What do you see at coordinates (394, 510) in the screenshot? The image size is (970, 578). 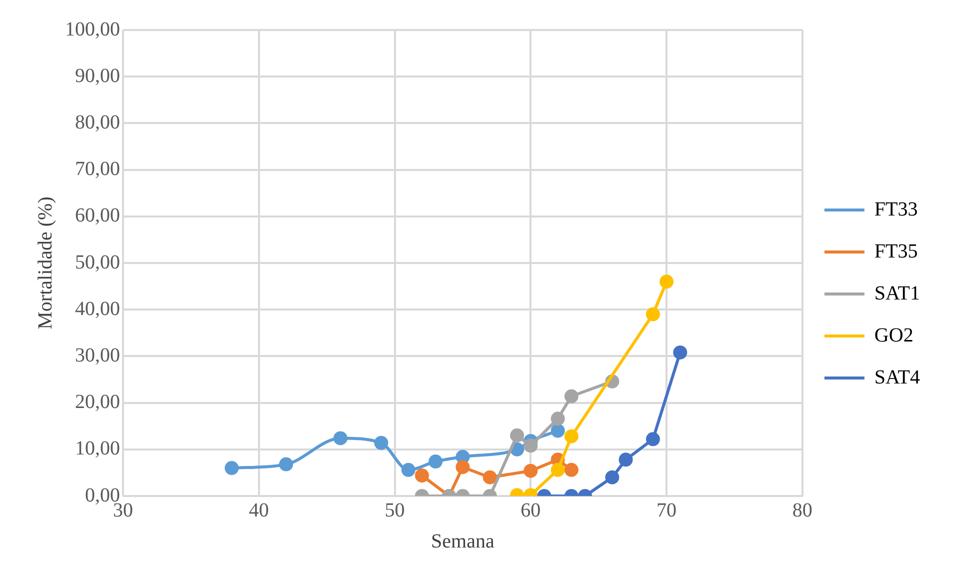 I see `x-tick-label: 50` at bounding box center [394, 510].